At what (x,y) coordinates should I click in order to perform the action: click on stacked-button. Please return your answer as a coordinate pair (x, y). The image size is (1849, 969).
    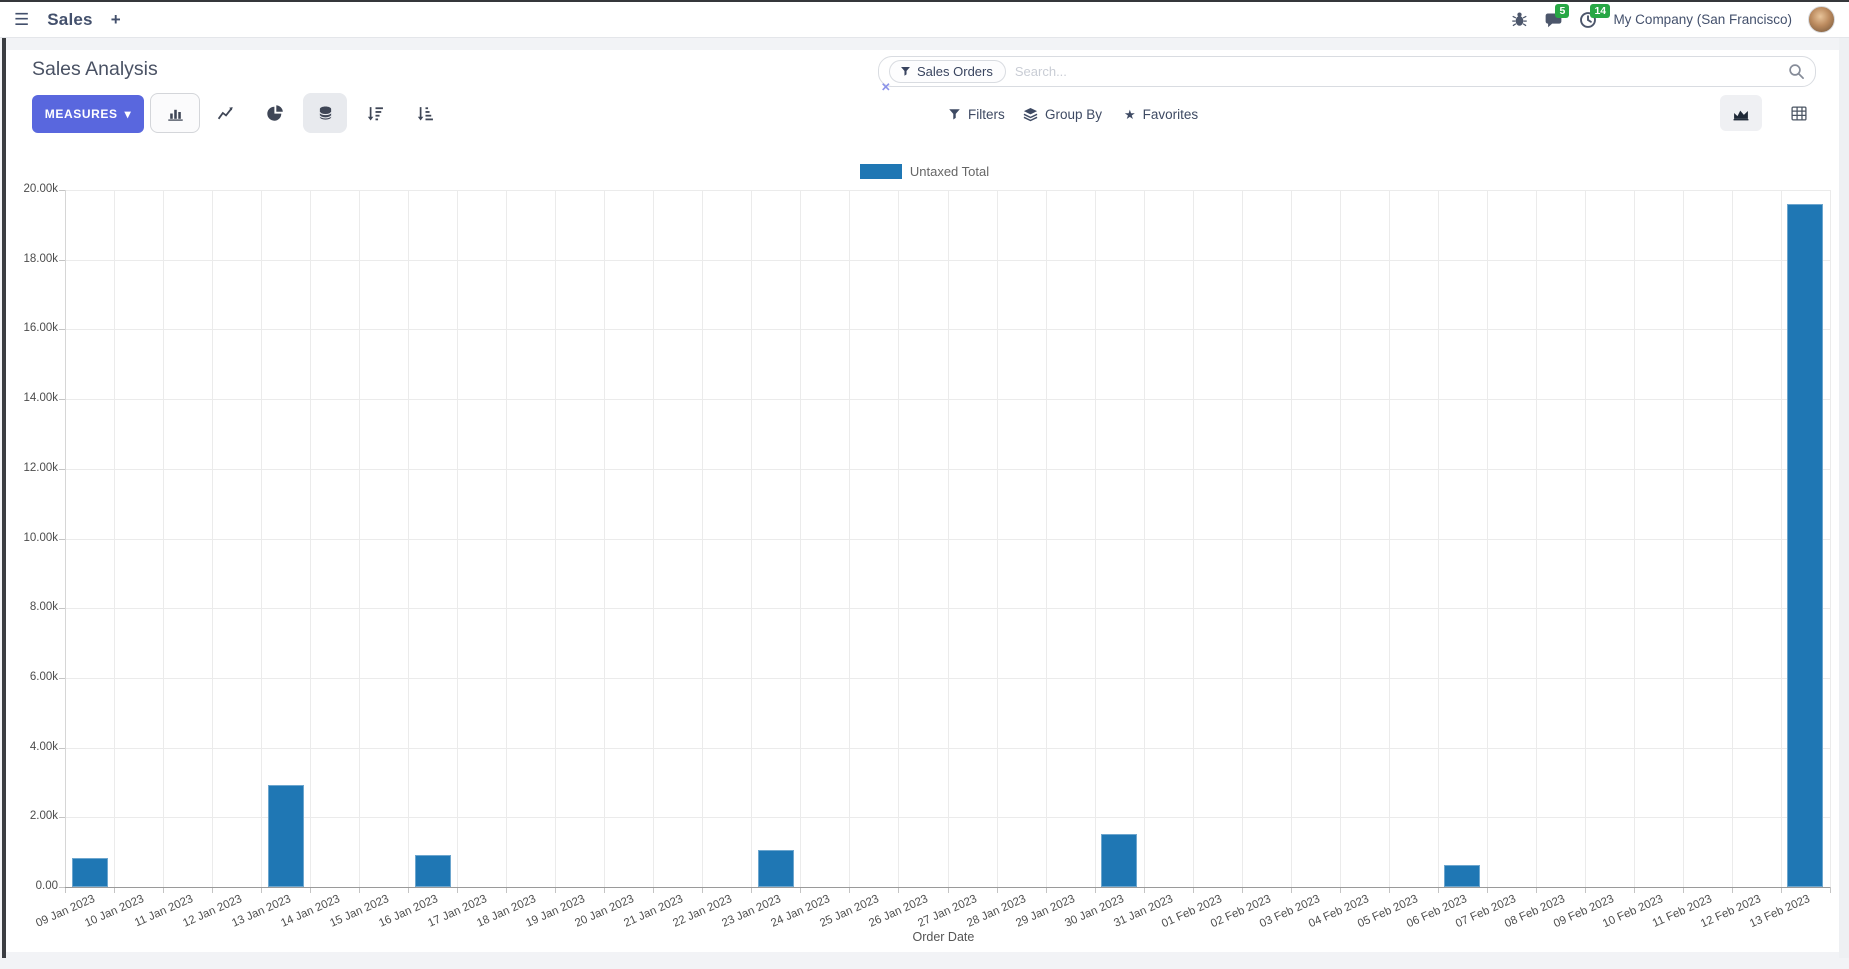
    Looking at the image, I should click on (325, 113).